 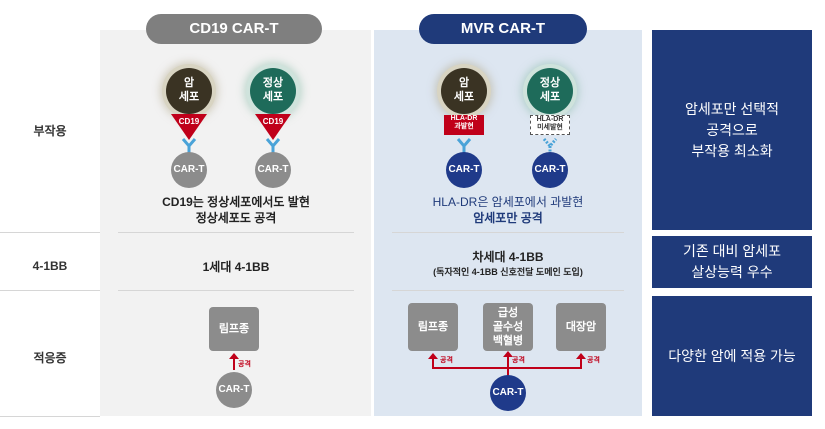 I want to click on car-receptor-icon, so click(x=550, y=146).